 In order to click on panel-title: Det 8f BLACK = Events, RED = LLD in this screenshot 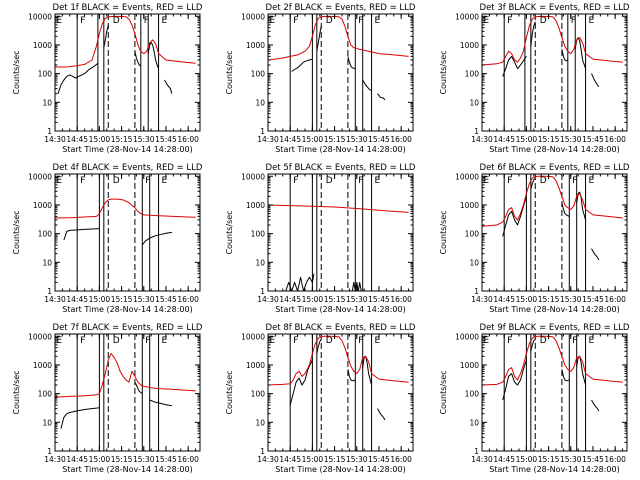, I will do `click(341, 328)`.